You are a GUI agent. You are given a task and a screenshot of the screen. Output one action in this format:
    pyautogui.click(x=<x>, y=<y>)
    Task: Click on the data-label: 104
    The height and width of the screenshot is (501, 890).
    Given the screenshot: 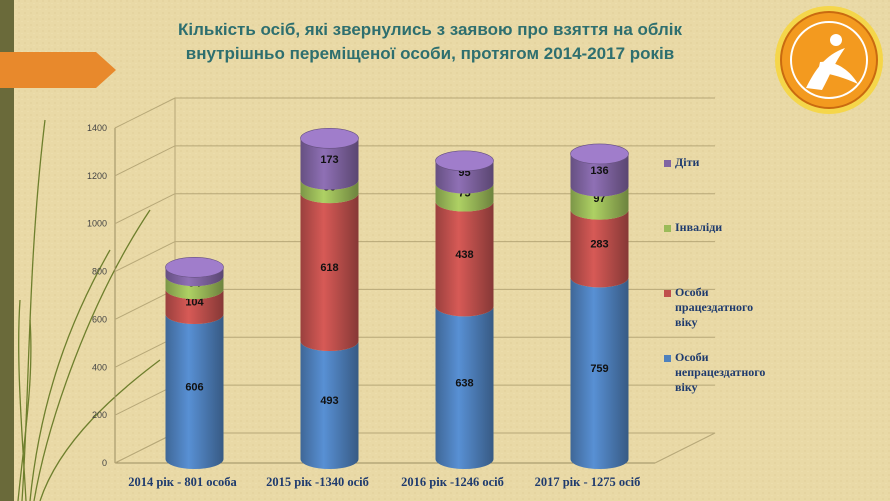 What is the action you would take?
    pyautogui.click(x=194, y=303)
    